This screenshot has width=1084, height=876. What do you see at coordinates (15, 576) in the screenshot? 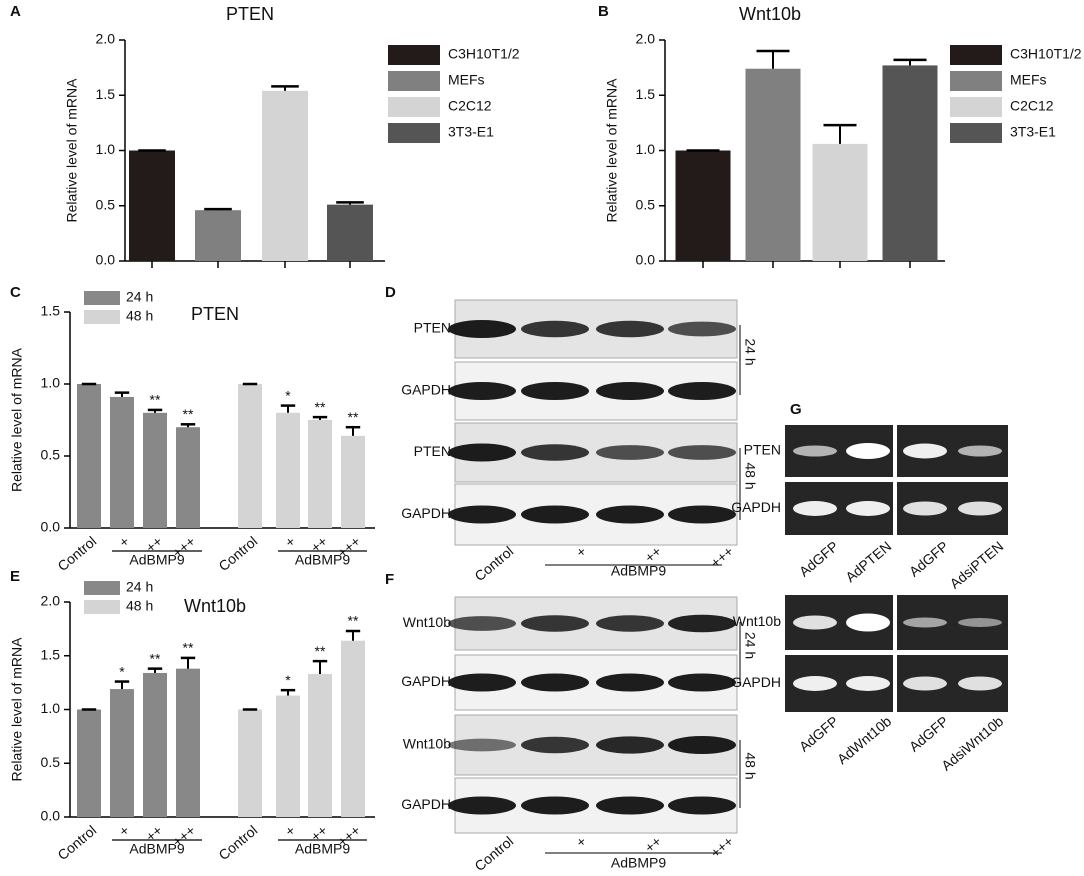
I see `panel-letter: E` at bounding box center [15, 576].